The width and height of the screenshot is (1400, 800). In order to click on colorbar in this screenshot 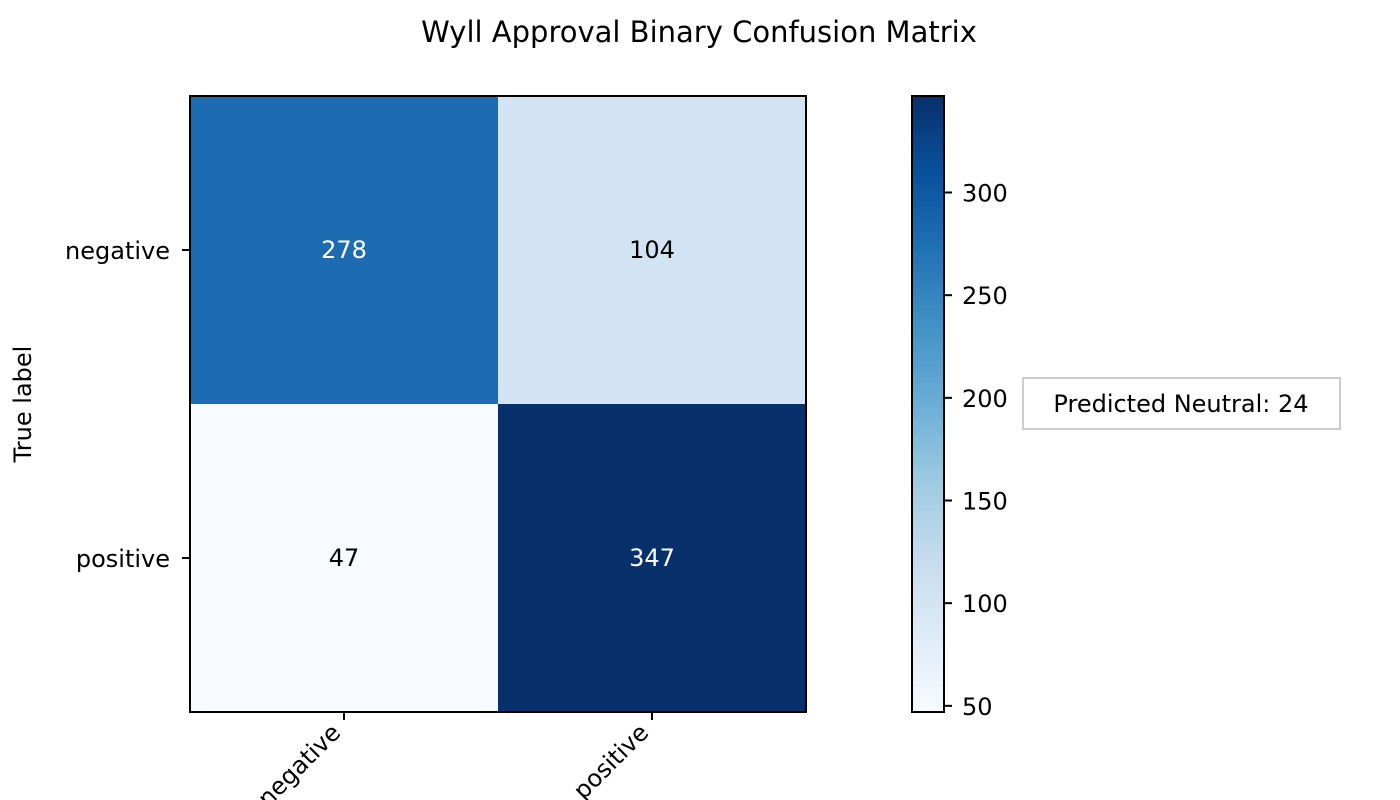, I will do `click(928, 404)`.